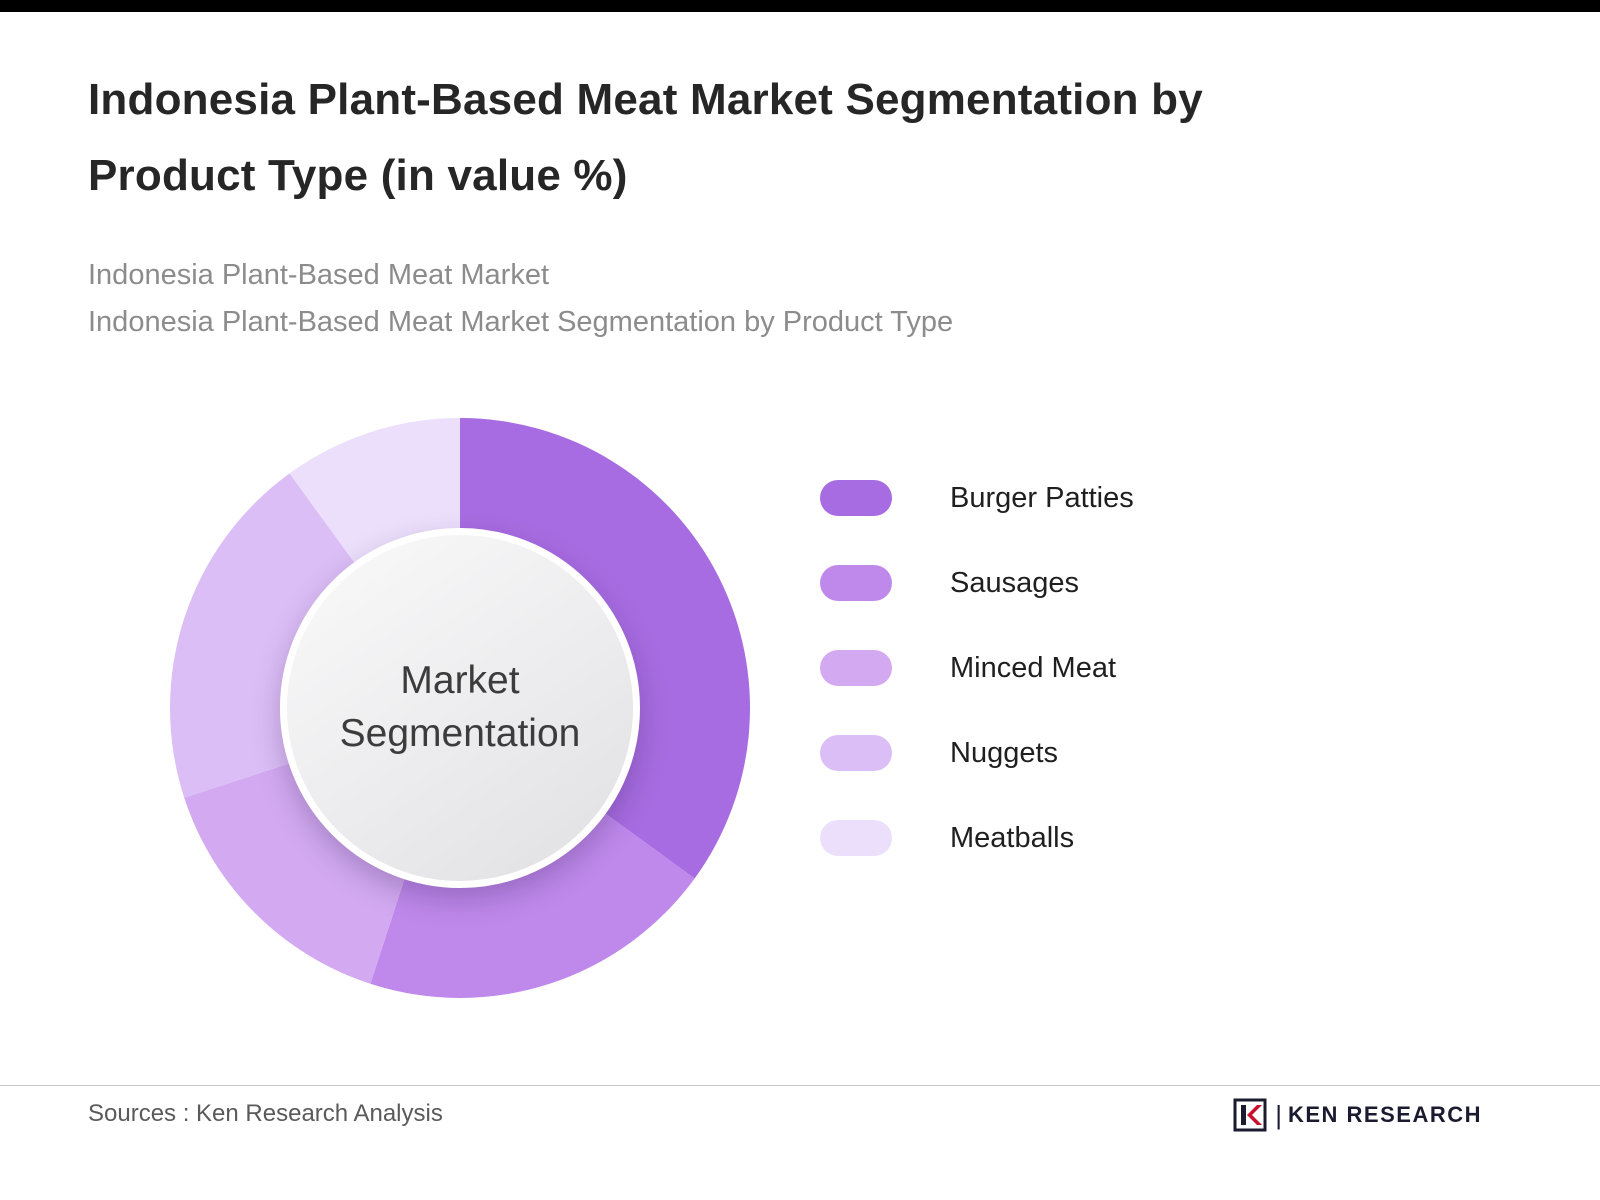 The width and height of the screenshot is (1600, 1200). What do you see at coordinates (460, 733) in the screenshot?
I see `center-label-line2: Segmentation` at bounding box center [460, 733].